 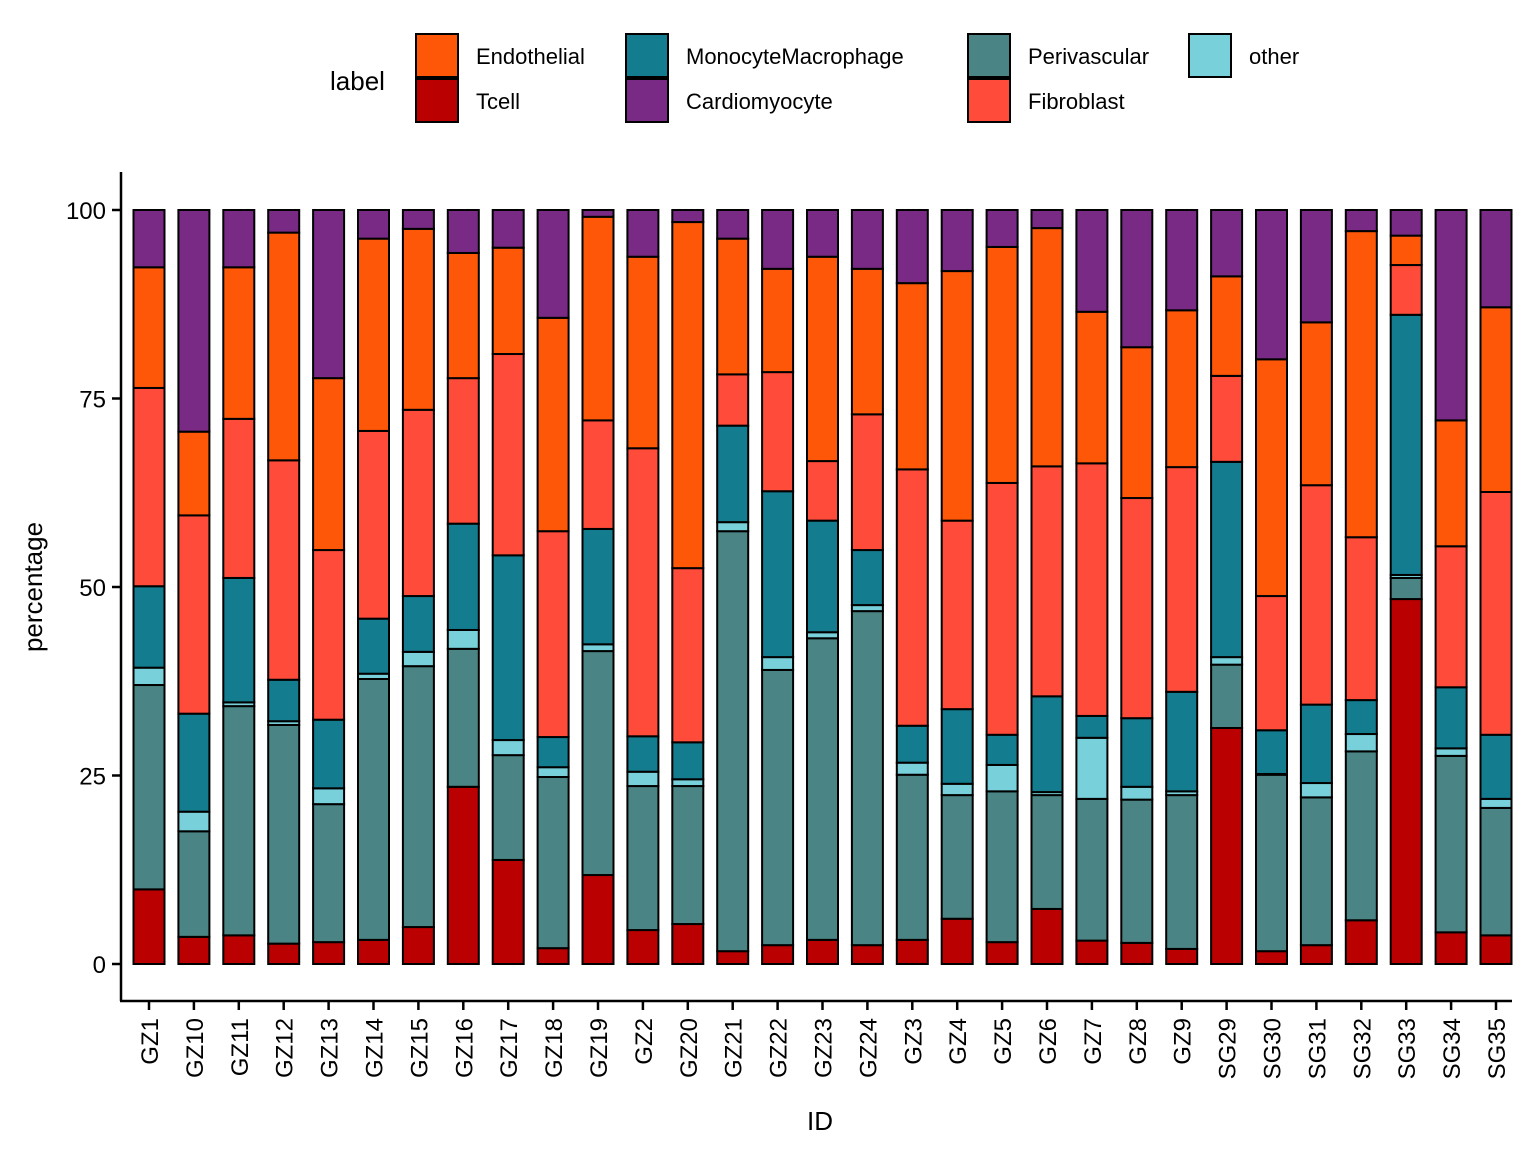 I want to click on bar-segment-gz3-other, so click(x=912, y=768).